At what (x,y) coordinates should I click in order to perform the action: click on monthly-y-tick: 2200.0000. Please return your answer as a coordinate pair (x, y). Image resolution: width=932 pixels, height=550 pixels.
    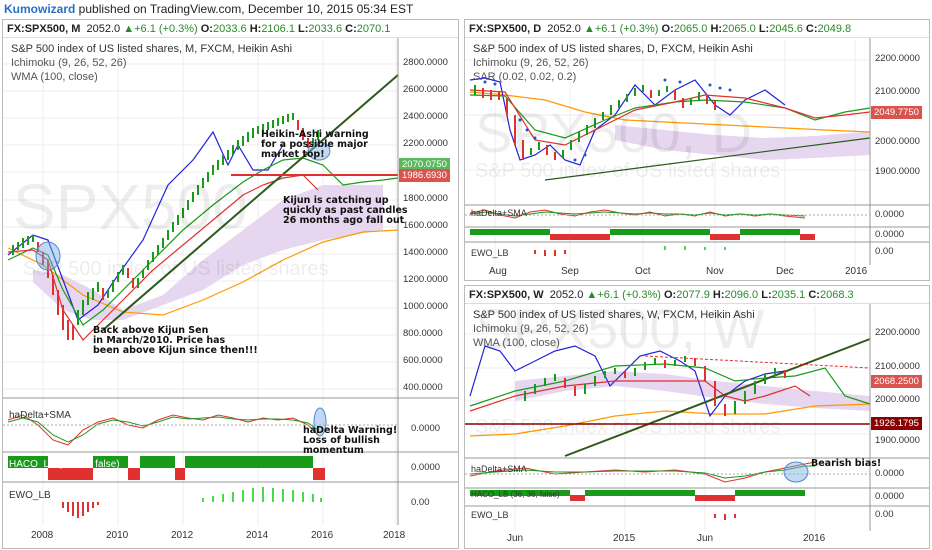
    Looking at the image, I should click on (425, 143).